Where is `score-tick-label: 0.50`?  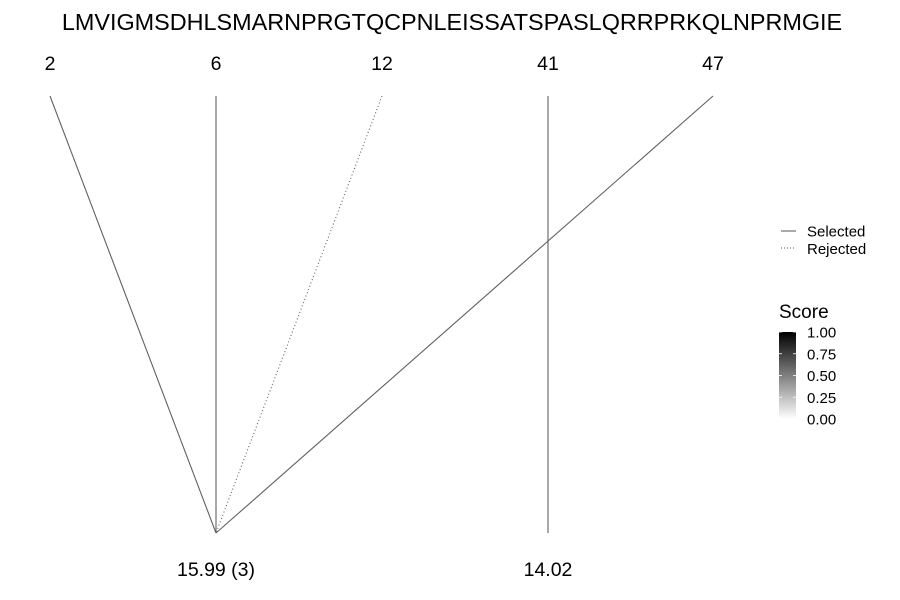 score-tick-label: 0.50 is located at coordinates (821, 376).